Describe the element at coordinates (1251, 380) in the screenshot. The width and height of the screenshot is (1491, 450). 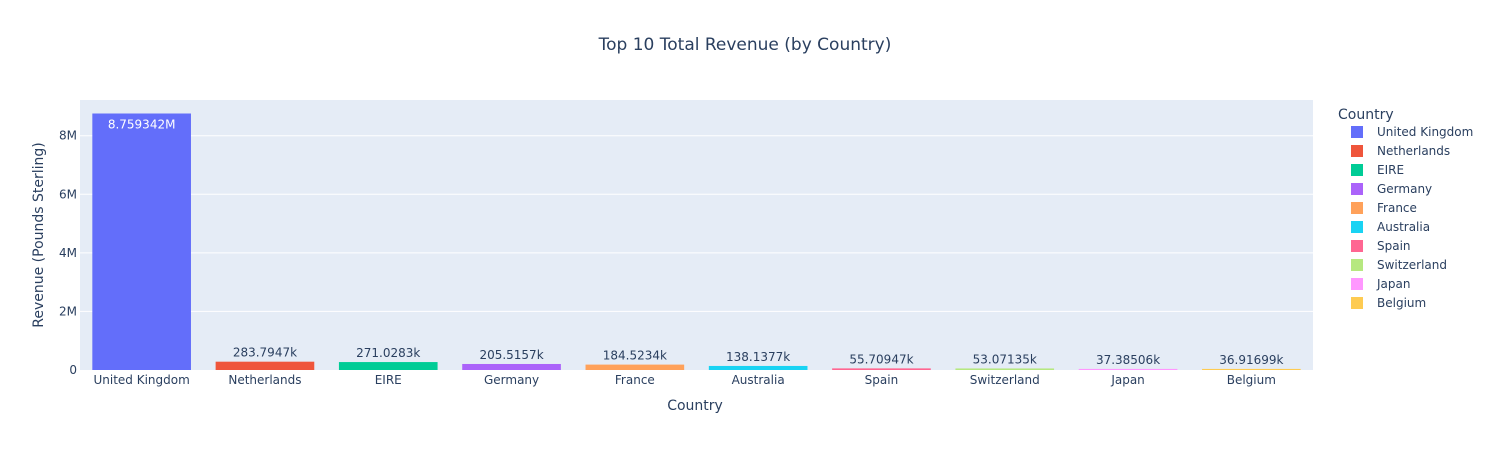
I see `x-tick-label: Belgium` at that location.